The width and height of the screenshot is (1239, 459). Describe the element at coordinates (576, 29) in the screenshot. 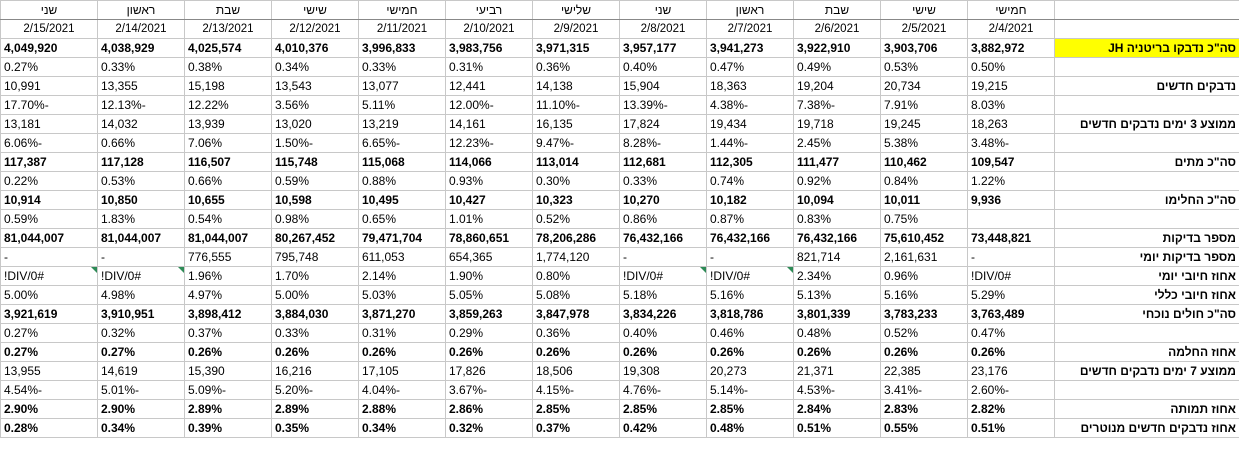

I see `date-header-cell: 2/9/2021` at that location.